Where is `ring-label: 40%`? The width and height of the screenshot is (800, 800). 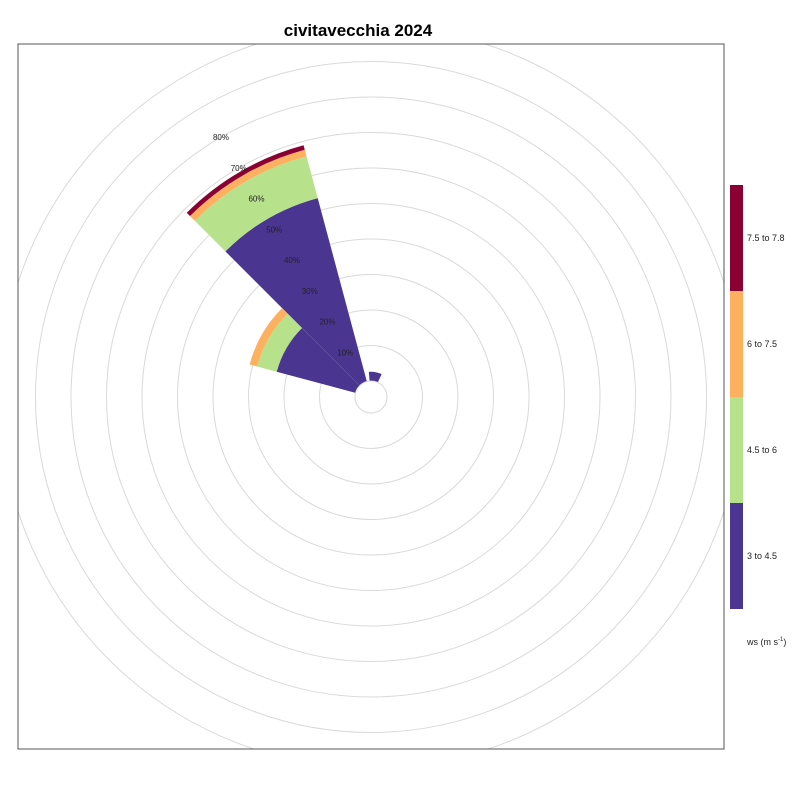
ring-label: 40% is located at coordinates (292, 260).